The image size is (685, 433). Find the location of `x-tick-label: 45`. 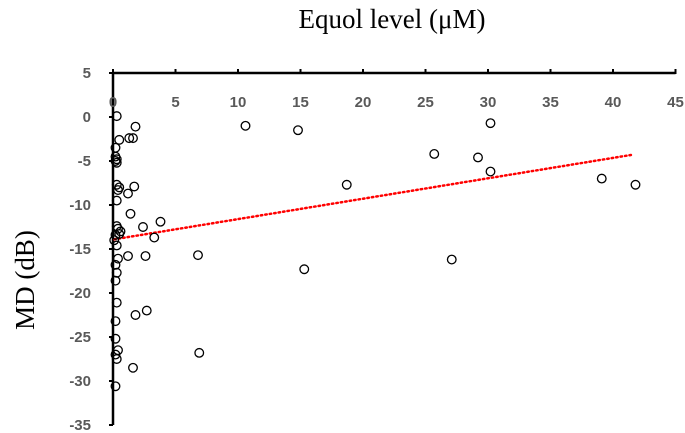

x-tick-label: 45 is located at coordinates (675, 102).